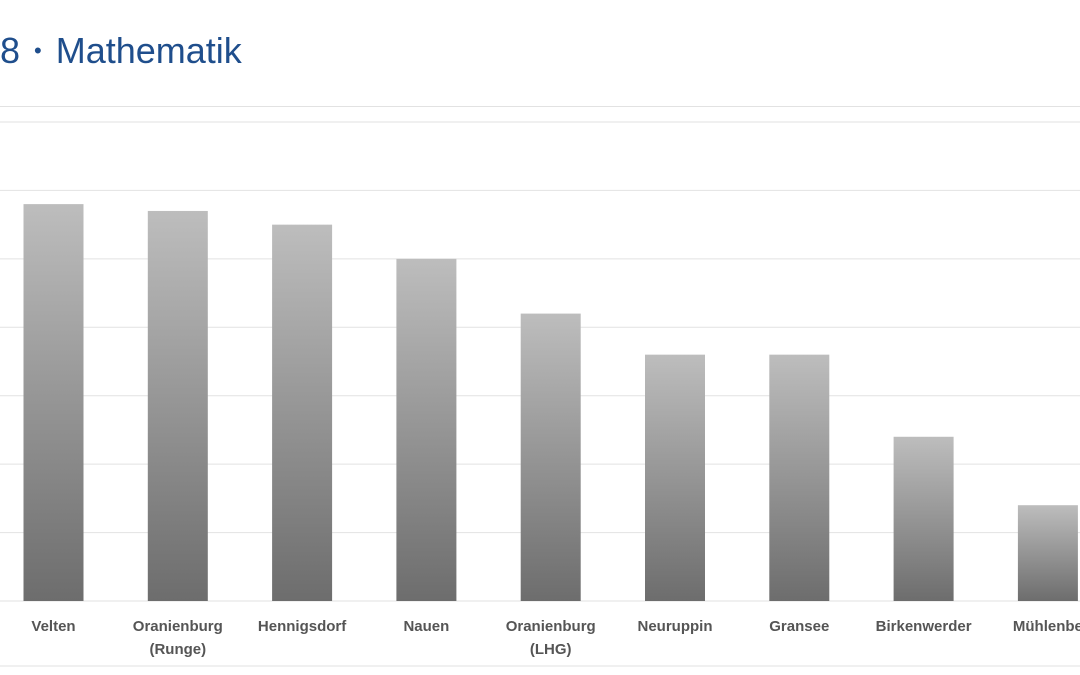  I want to click on x-tick-label-line: Nauen, so click(426, 626).